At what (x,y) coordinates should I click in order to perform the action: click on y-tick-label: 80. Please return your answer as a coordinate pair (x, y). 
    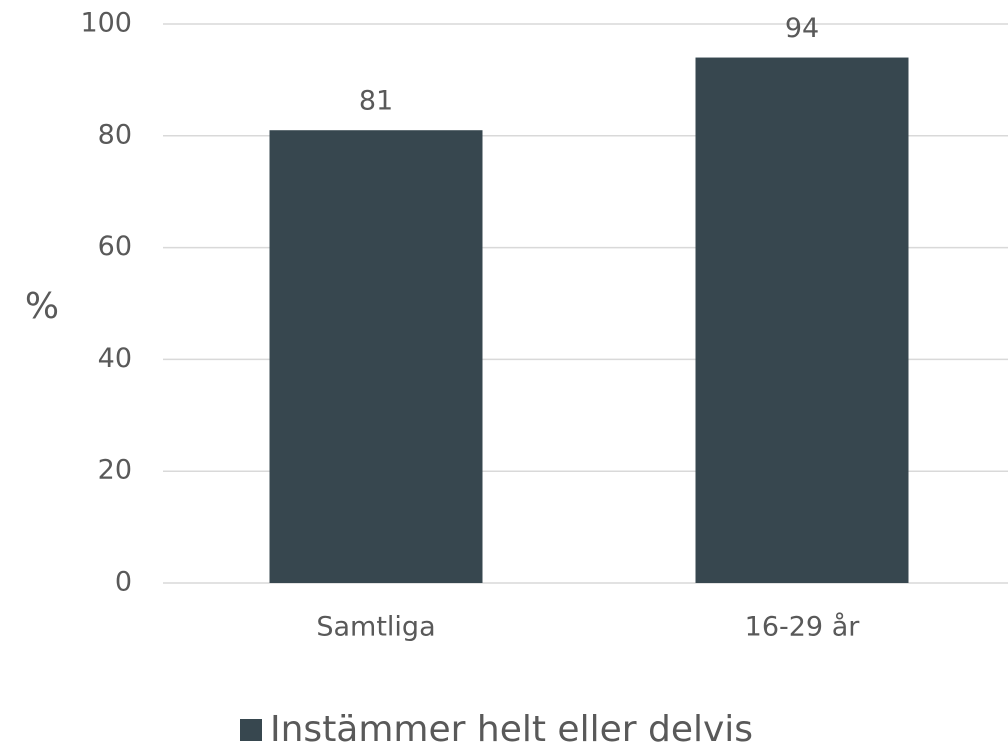
    Looking at the image, I should click on (115, 134).